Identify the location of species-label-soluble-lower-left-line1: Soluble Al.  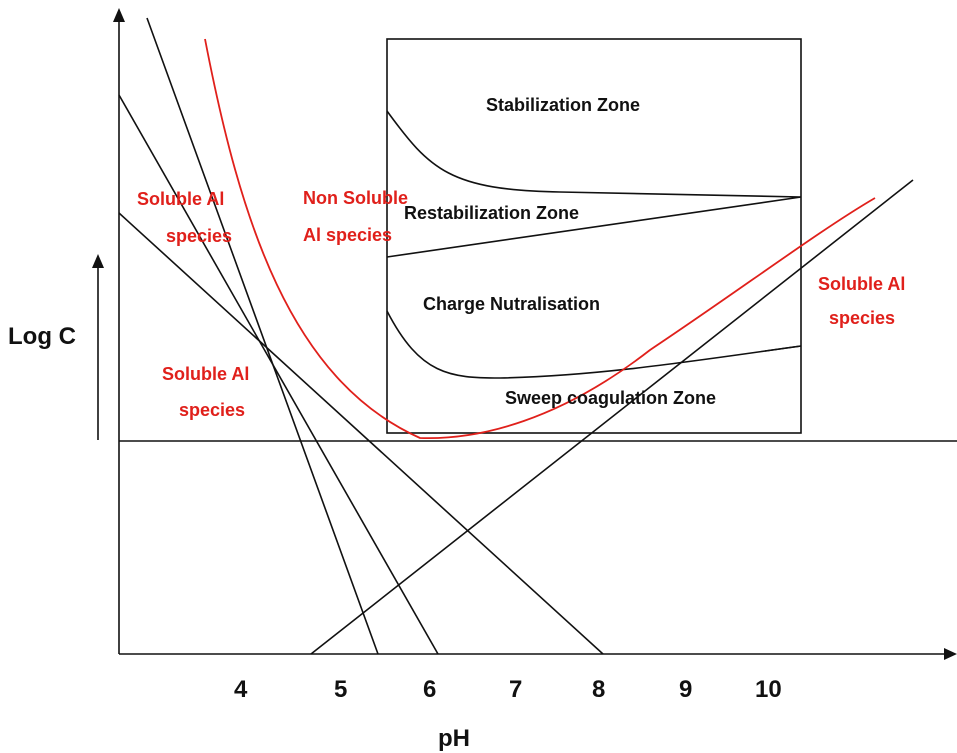
(205, 374).